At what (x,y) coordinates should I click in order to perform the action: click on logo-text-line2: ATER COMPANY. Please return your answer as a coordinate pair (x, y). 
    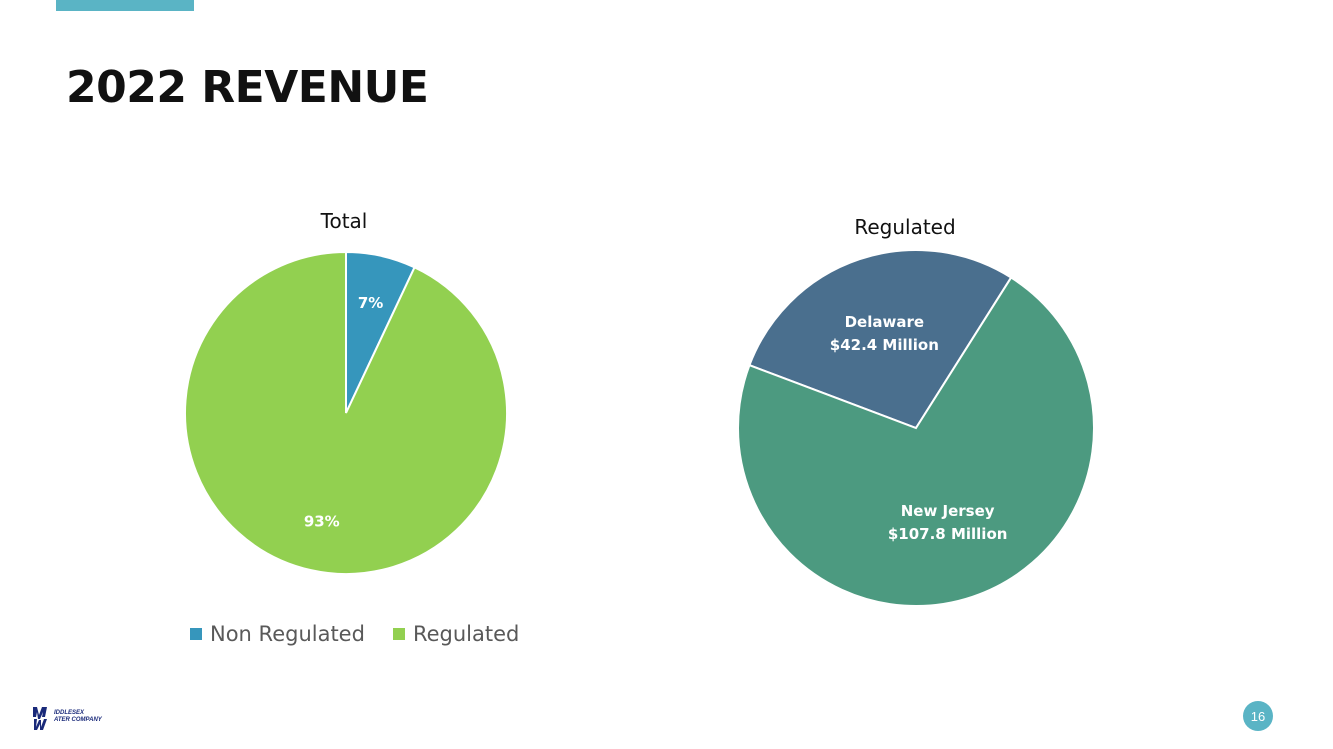
    Looking at the image, I should click on (78, 720).